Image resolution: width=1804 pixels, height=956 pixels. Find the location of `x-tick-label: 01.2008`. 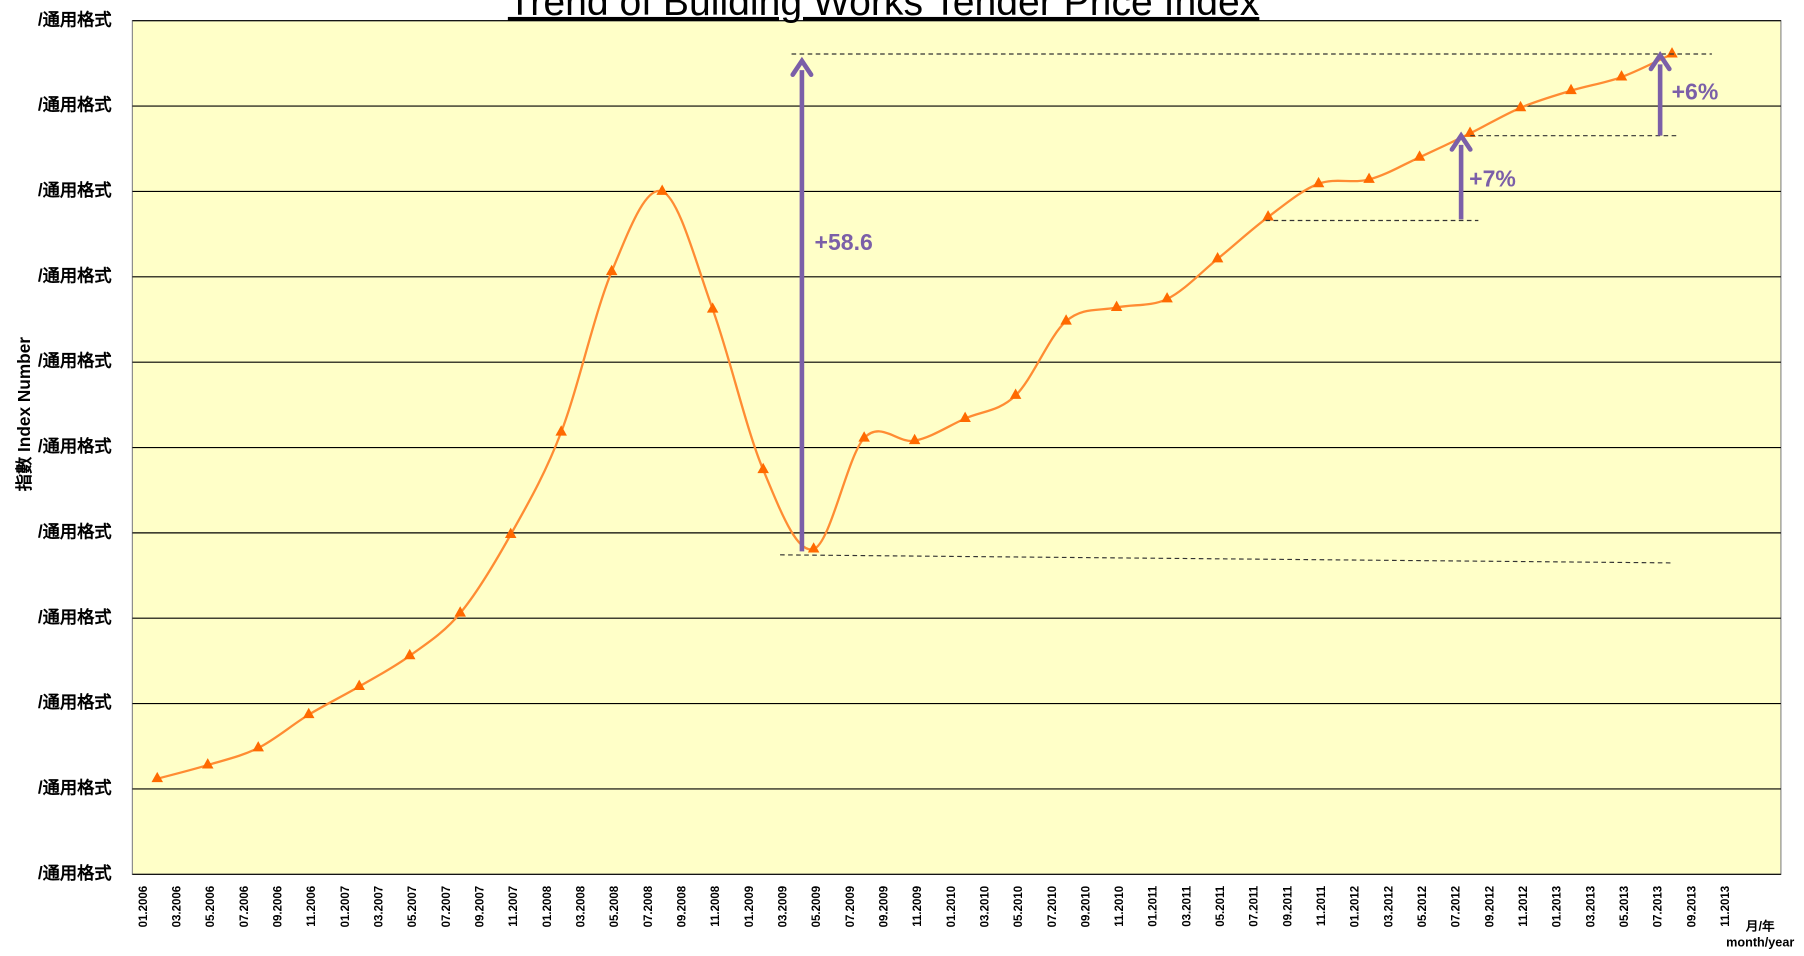

x-tick-label: 01.2008 is located at coordinates (548, 906).